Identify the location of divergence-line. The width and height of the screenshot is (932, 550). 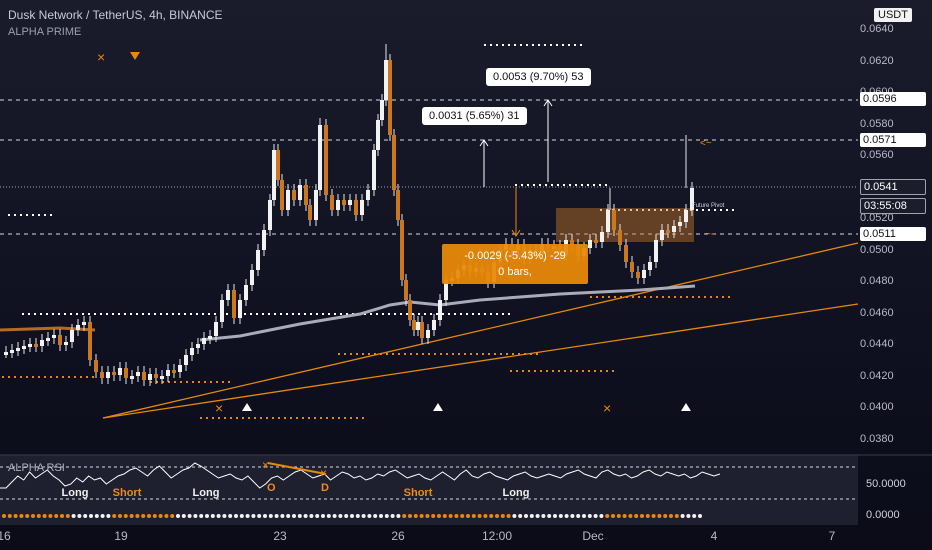
(297, 468).